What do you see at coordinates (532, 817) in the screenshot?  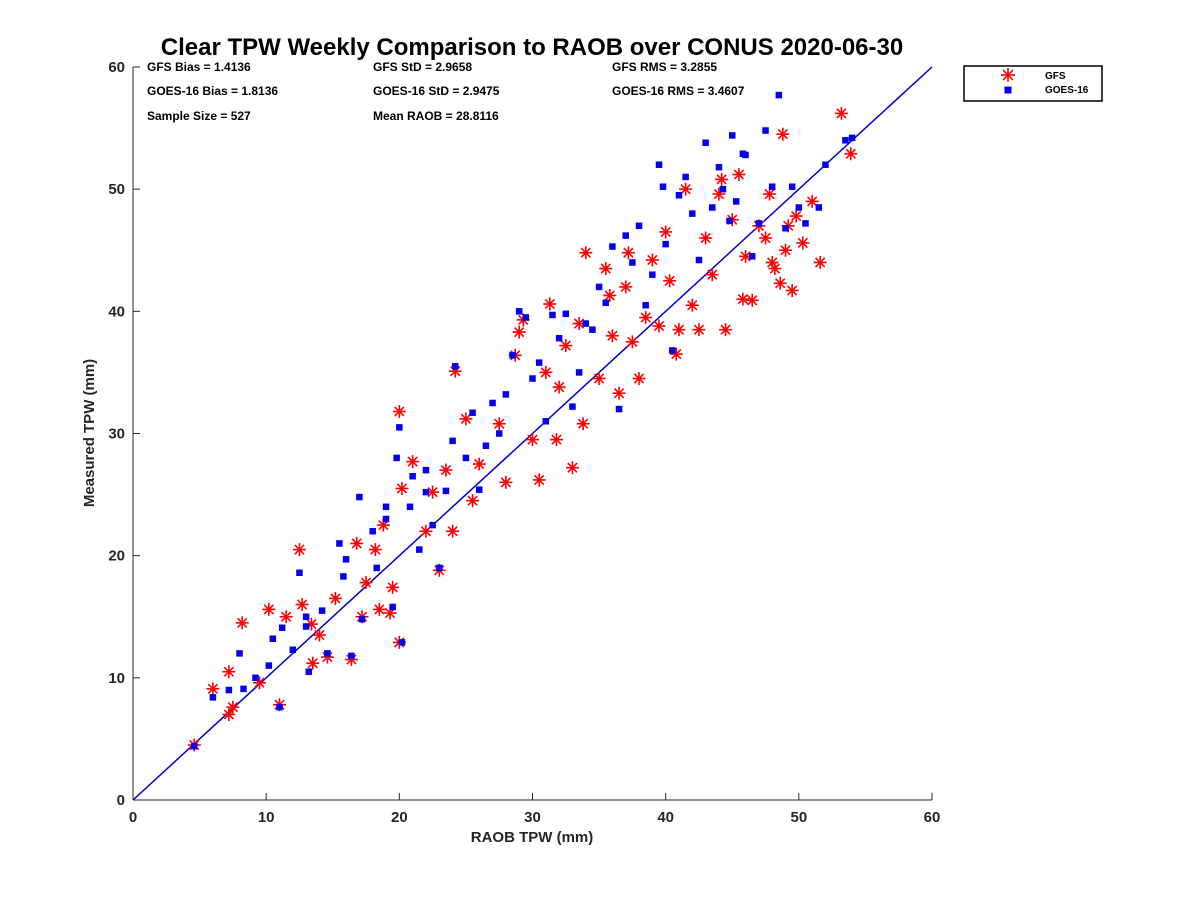 I see `x-tick-label: 30` at bounding box center [532, 817].